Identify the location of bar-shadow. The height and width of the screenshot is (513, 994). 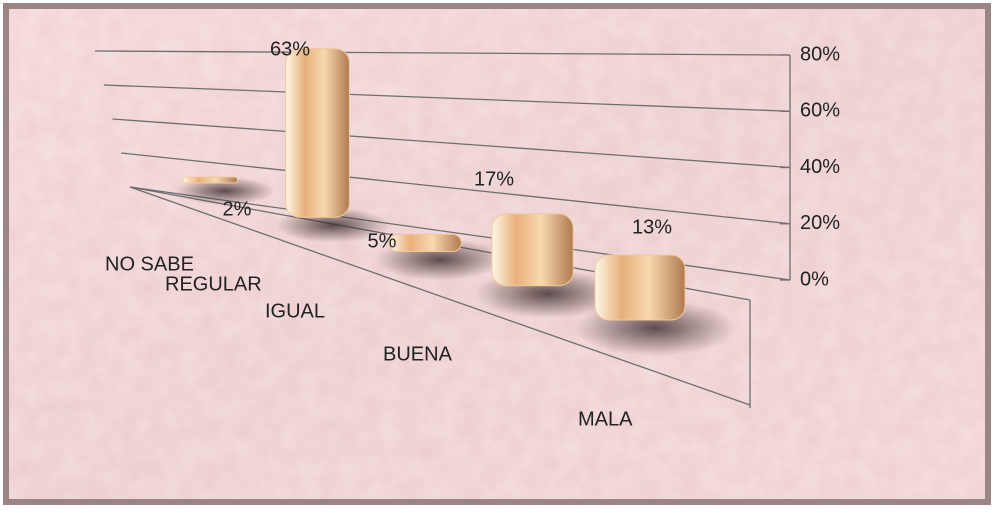
(225, 191).